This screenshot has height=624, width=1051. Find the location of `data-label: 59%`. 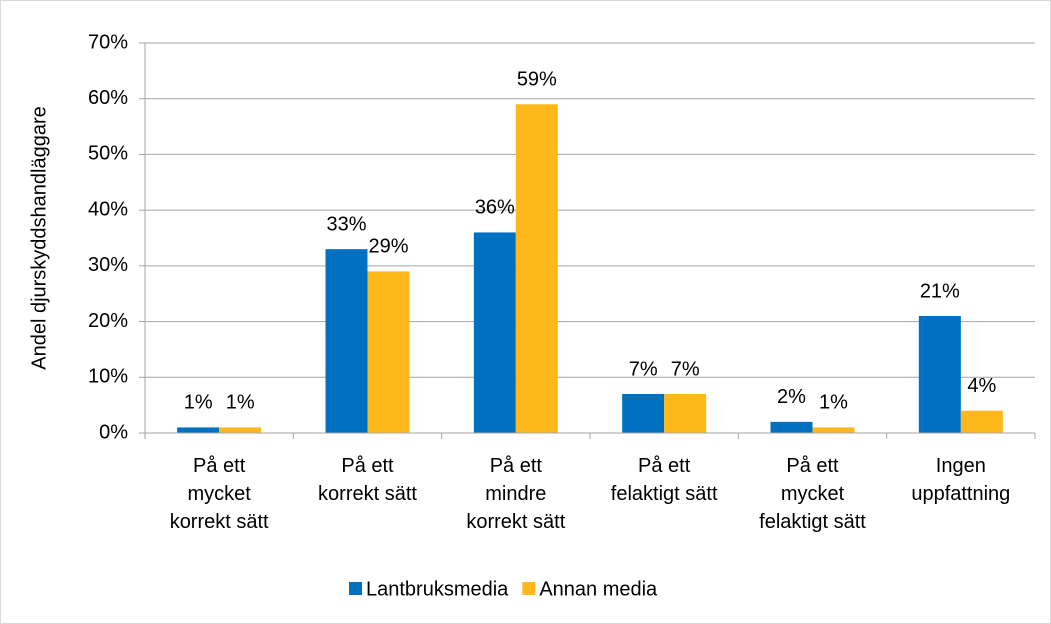

data-label: 59% is located at coordinates (537, 80).